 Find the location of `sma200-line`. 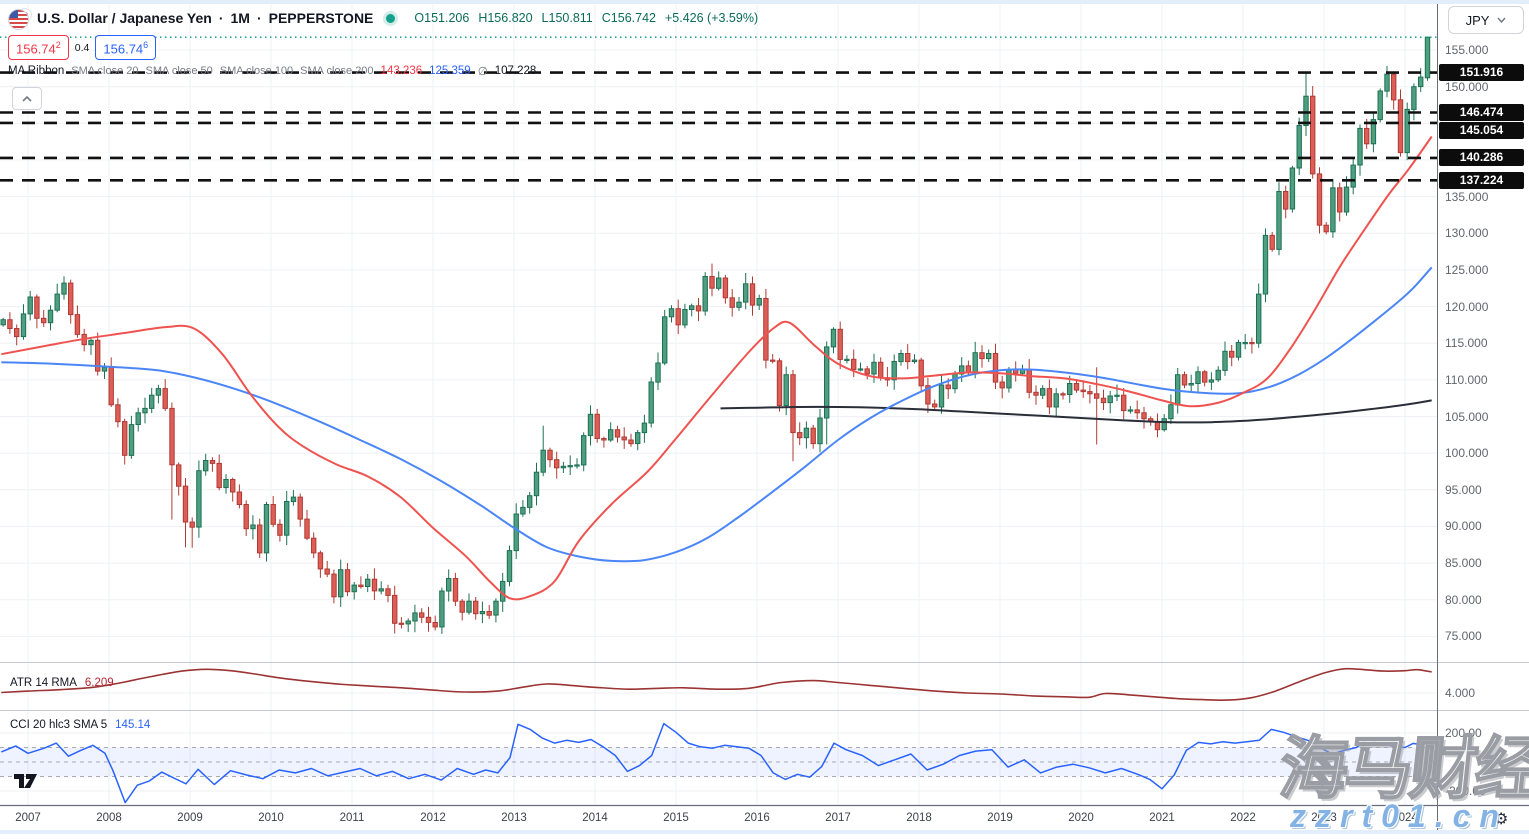

sma200-line is located at coordinates (1076, 411).